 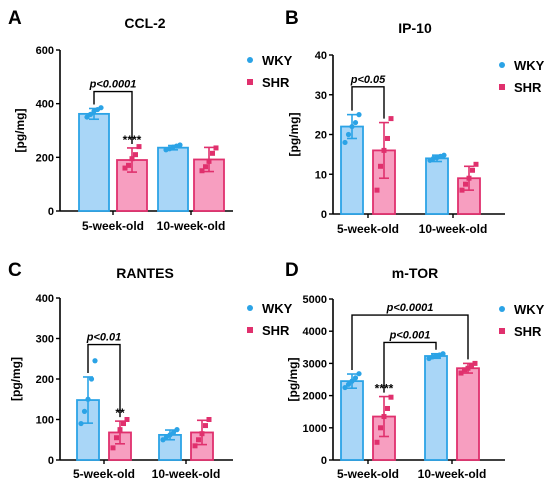 What do you see at coordinates (45, 51) in the screenshot?
I see `y-tick-label: 600` at bounding box center [45, 51].